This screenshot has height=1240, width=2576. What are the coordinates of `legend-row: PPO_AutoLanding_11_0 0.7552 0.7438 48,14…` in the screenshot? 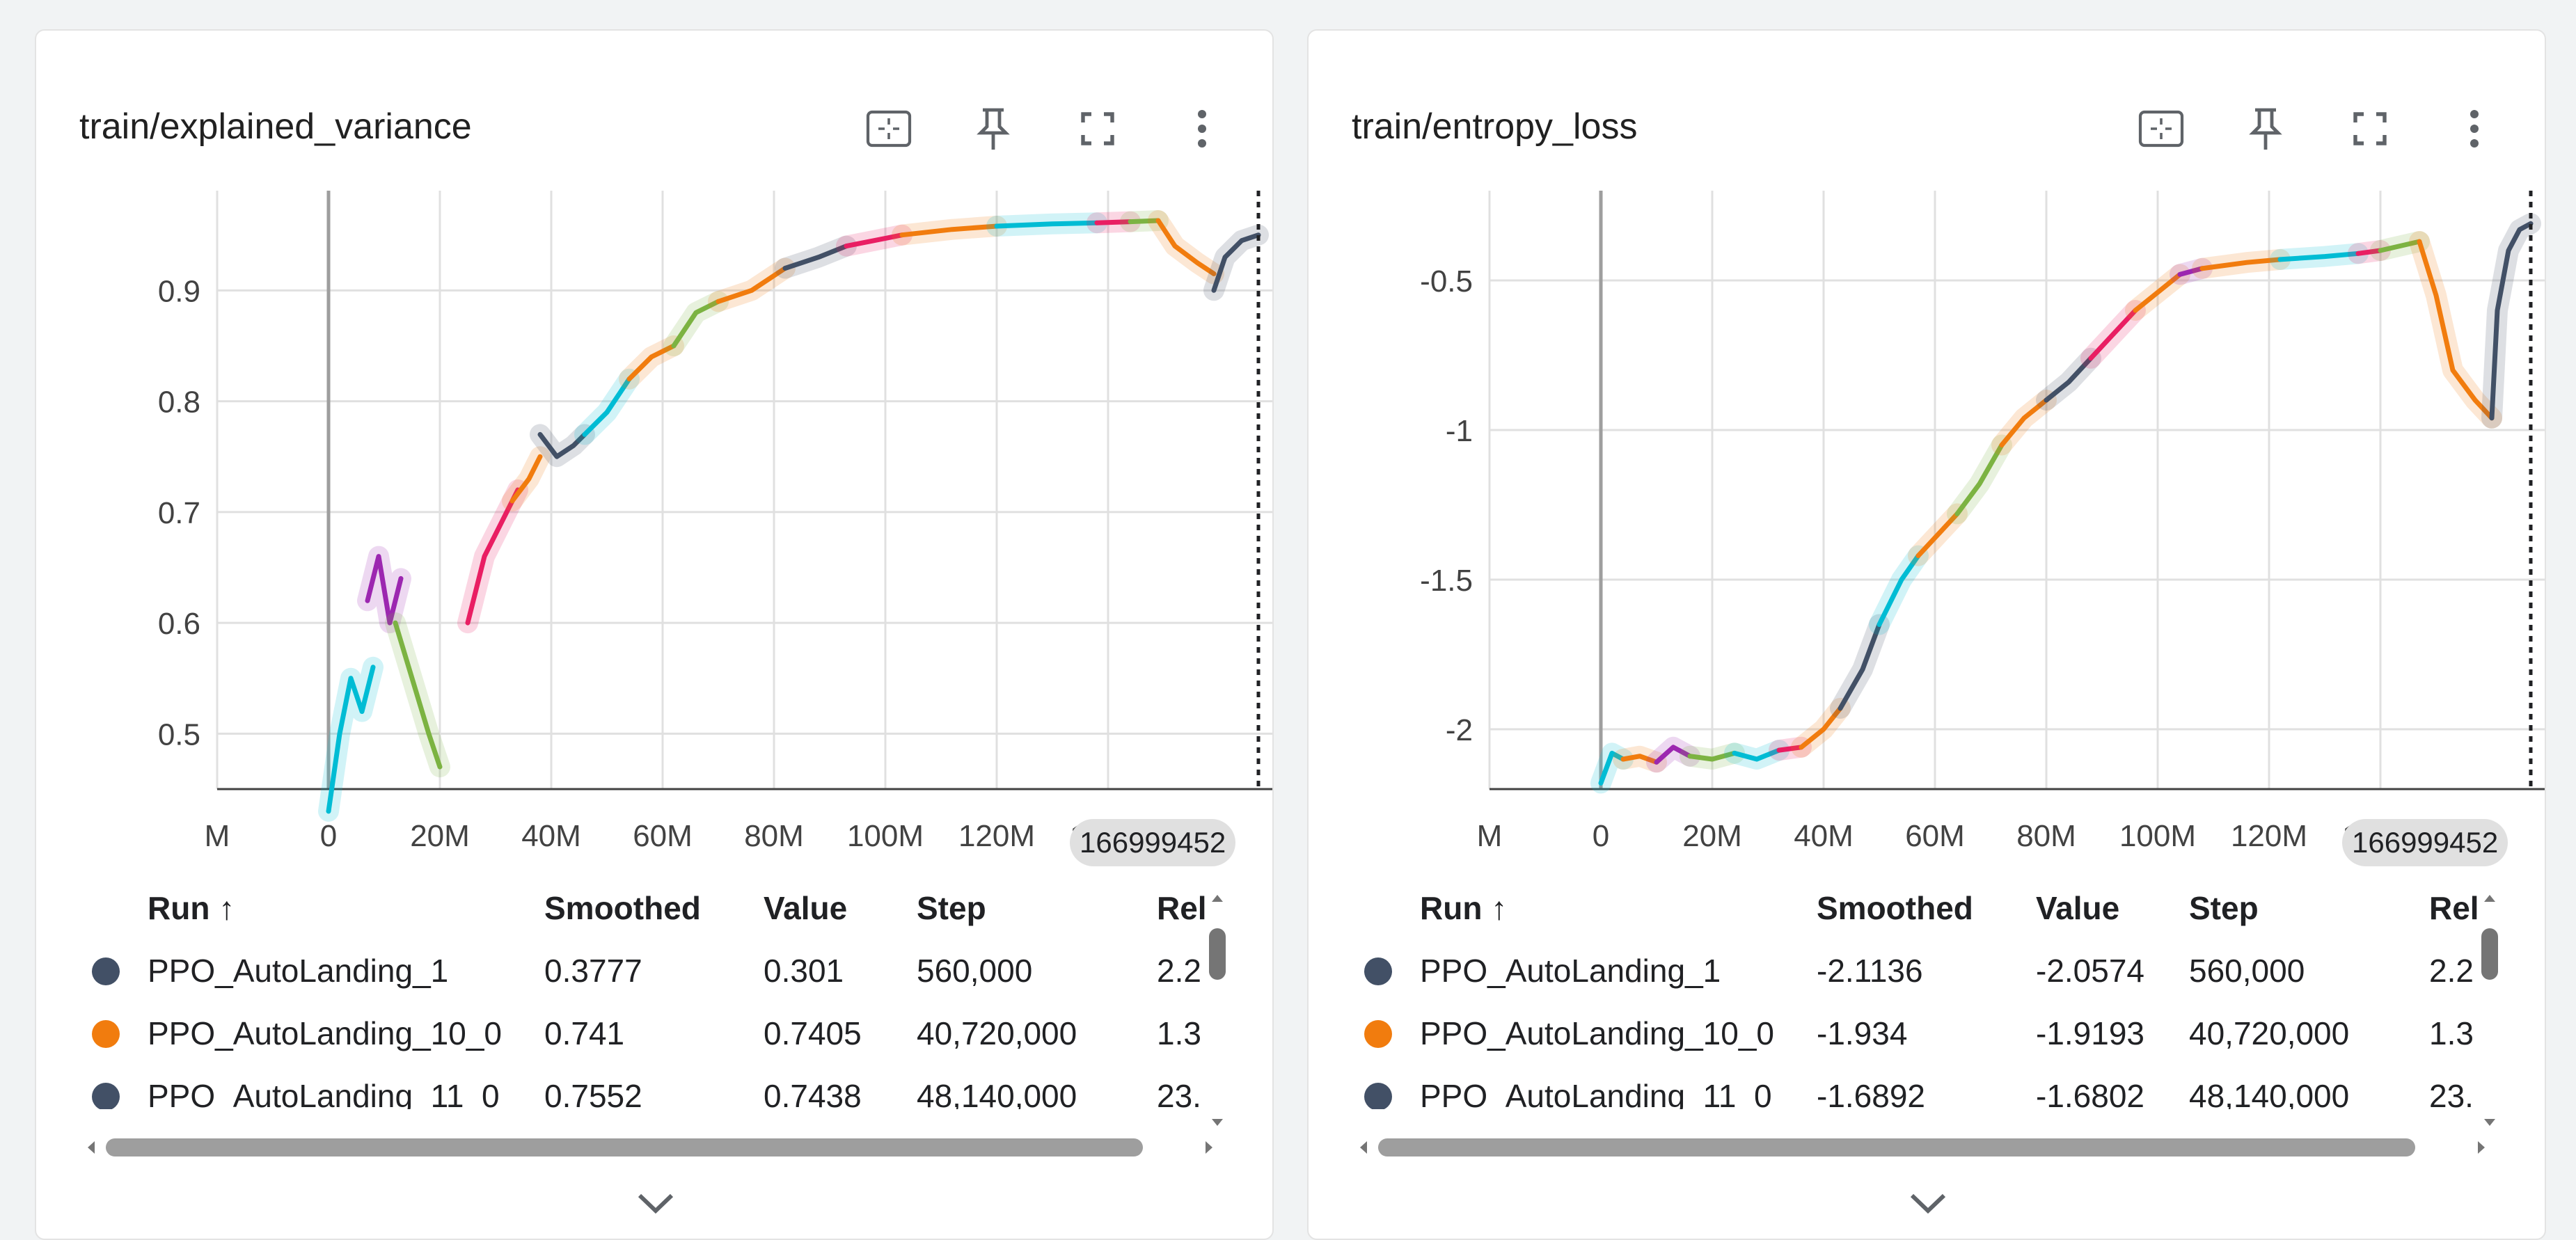 It's located at (627, 1088).